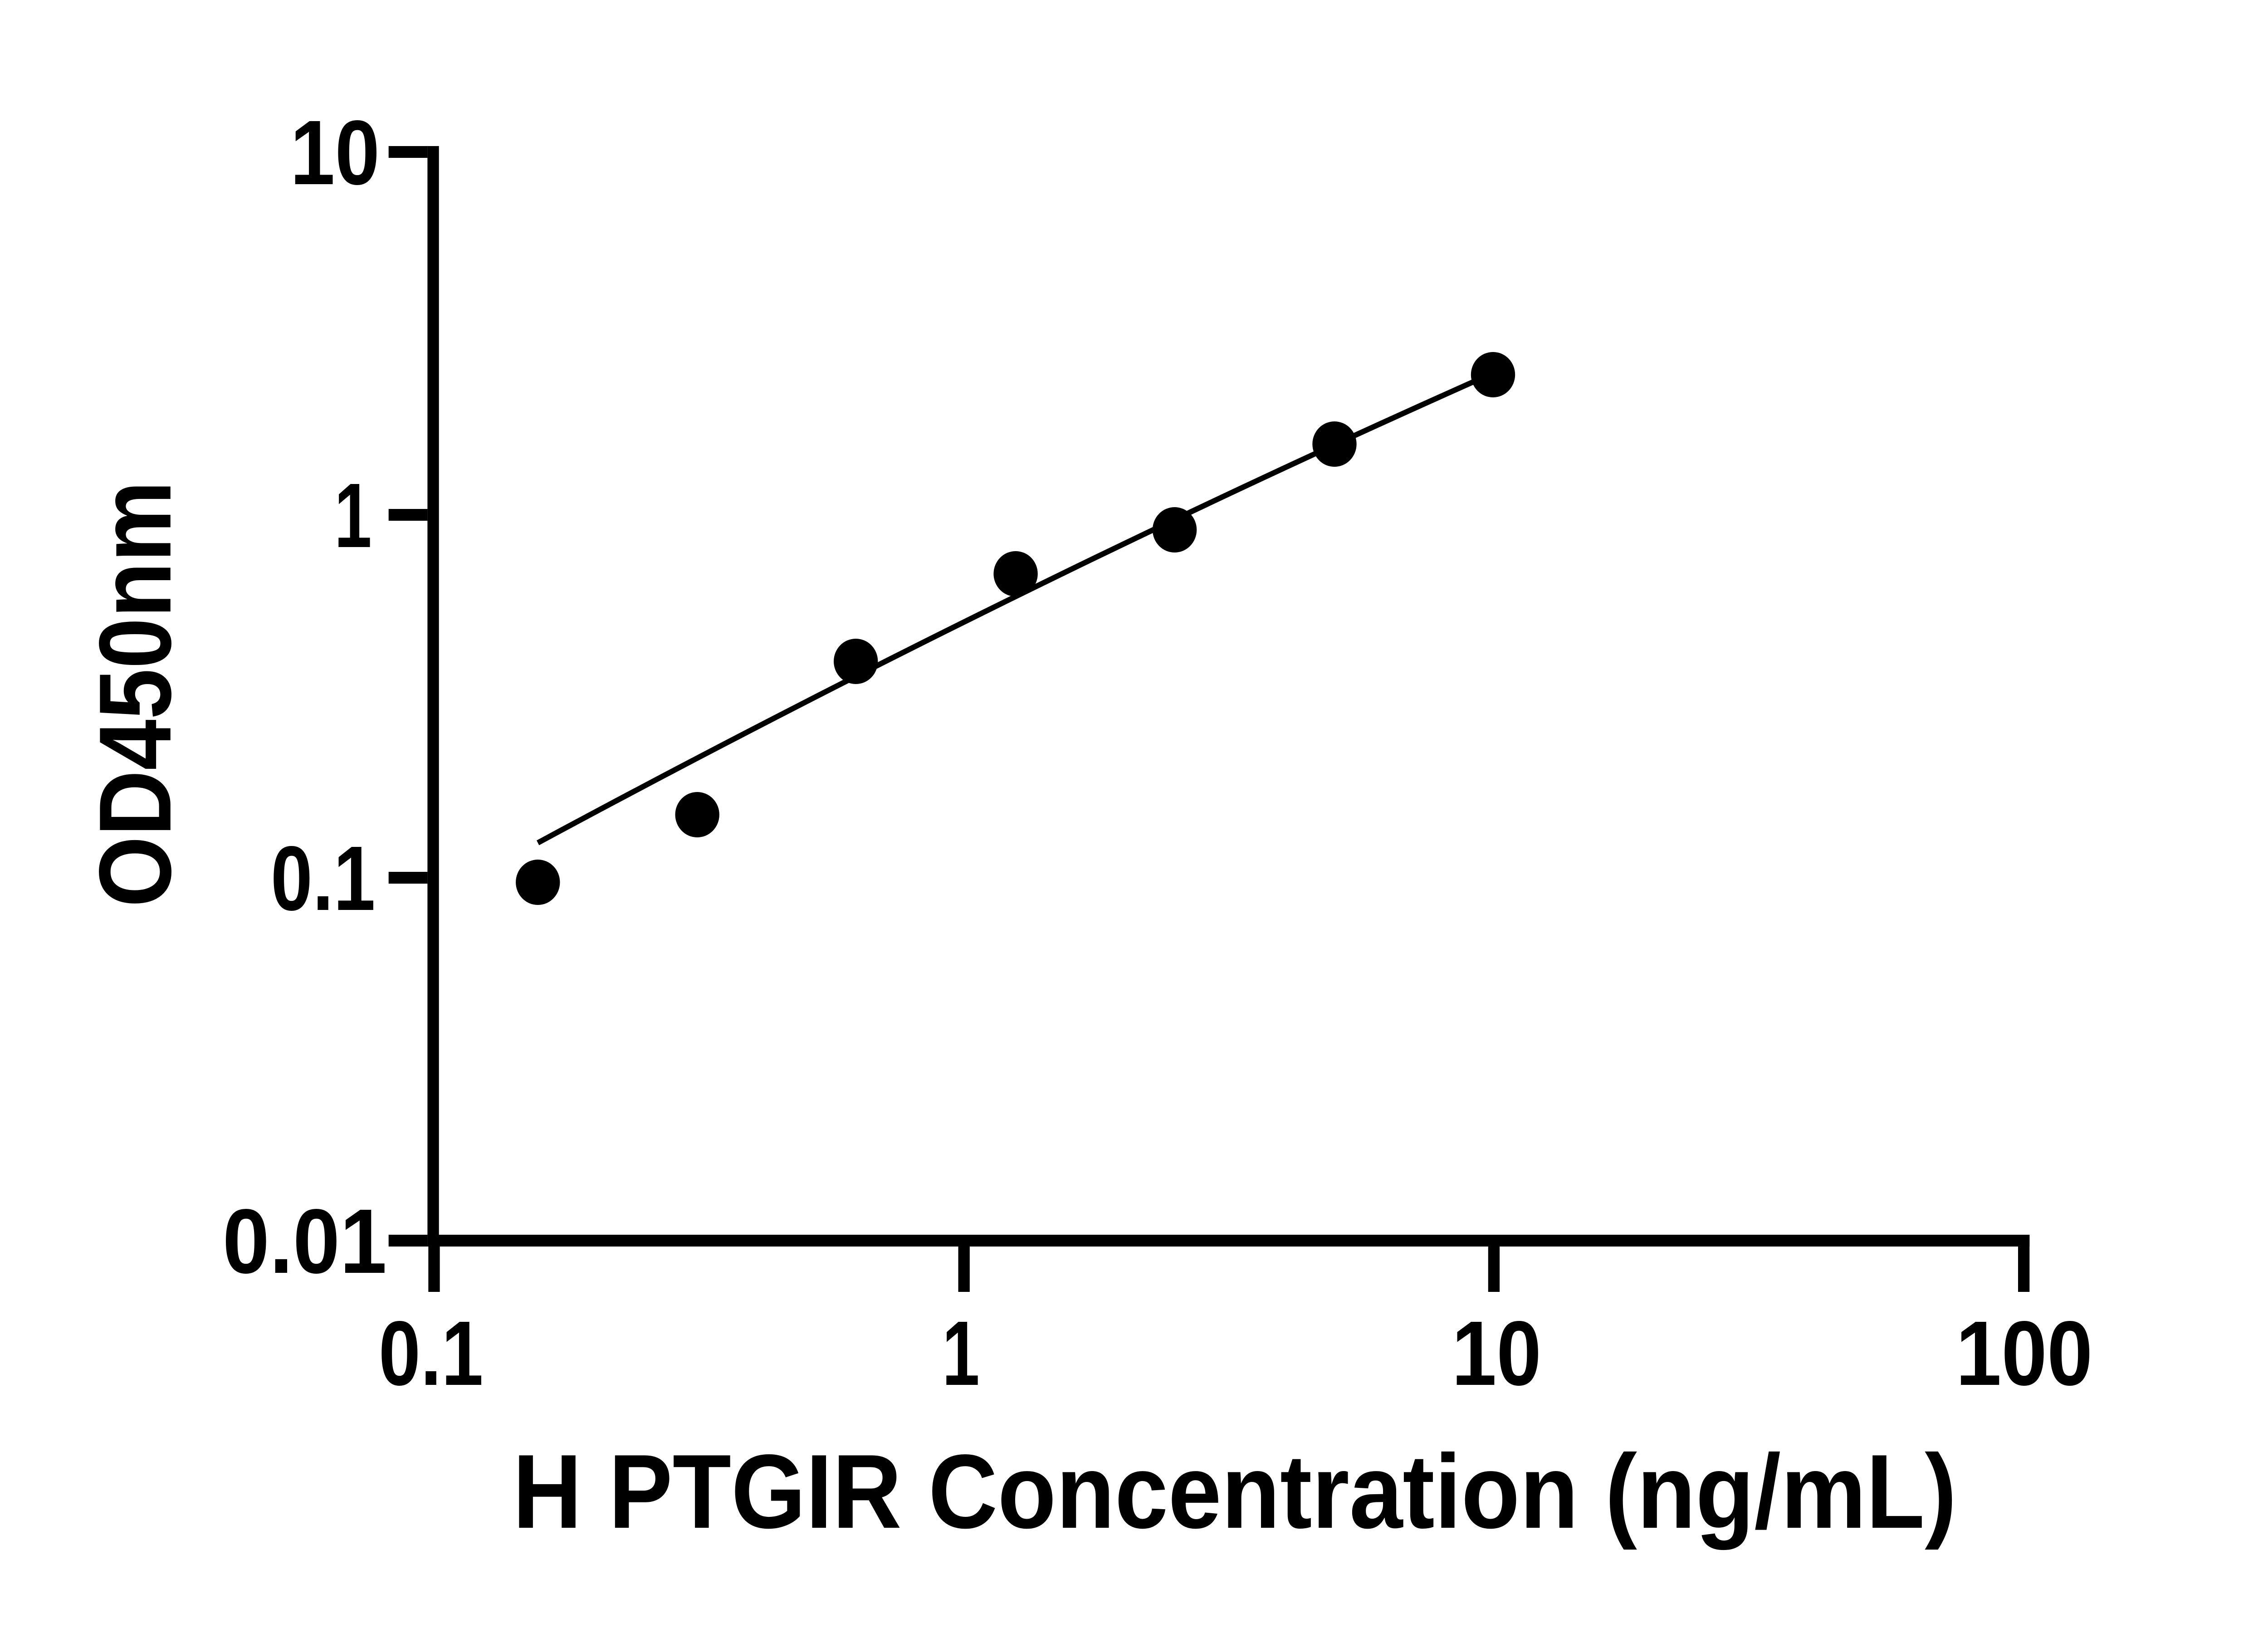  Describe the element at coordinates (1235, 1491) in the screenshot. I see `svg-text: H PTGIR Concentration (ng/mL)` at that location.